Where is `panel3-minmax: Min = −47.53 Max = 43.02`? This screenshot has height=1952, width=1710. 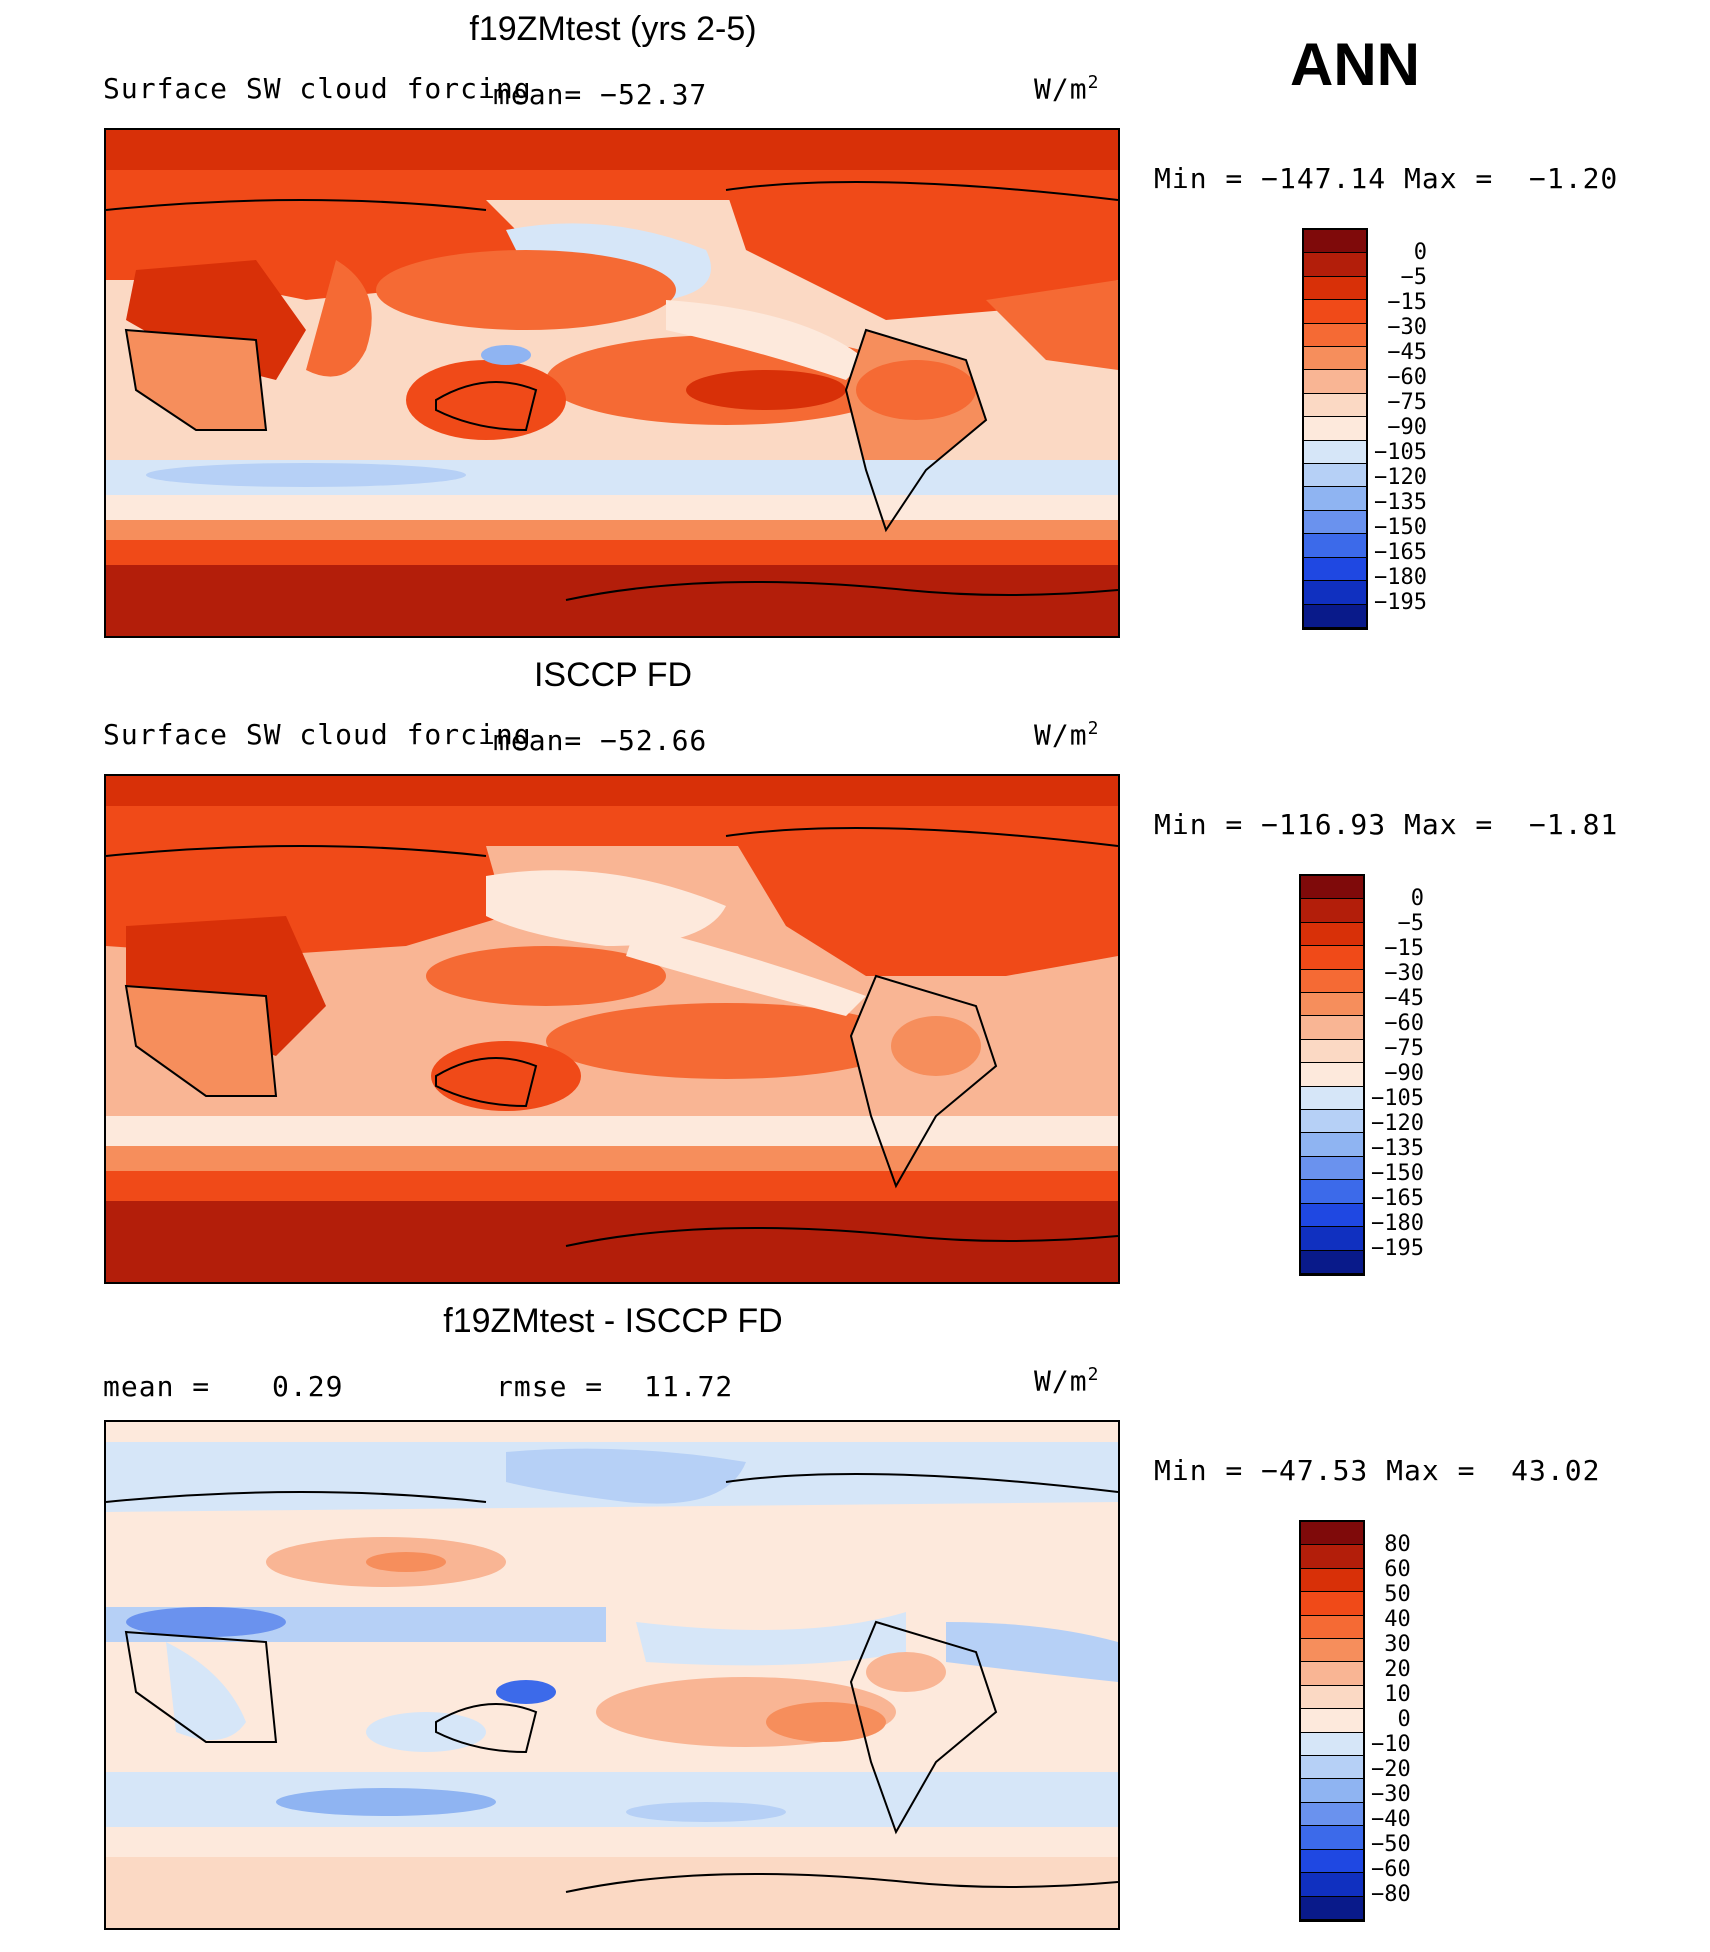
panel3-minmax: Min = −47.53 Max = 43.02 is located at coordinates (1377, 1470).